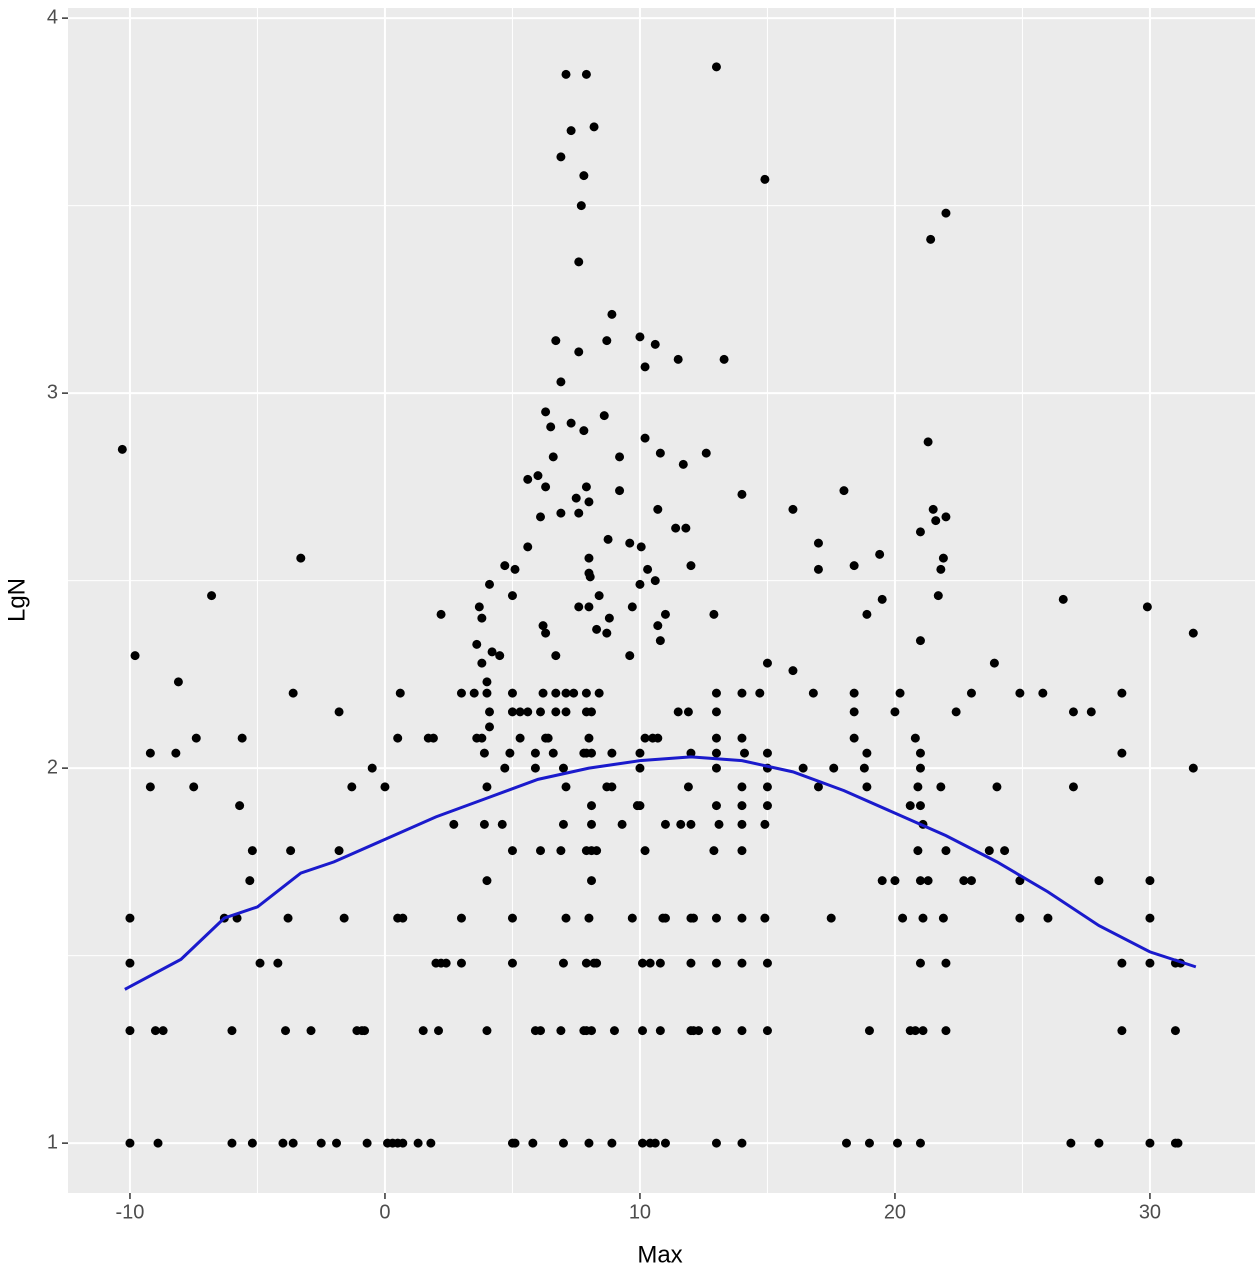 The height and width of the screenshot is (1280, 1260). Describe the element at coordinates (640, 1212) in the screenshot. I see `x-tick-label: 10` at that location.